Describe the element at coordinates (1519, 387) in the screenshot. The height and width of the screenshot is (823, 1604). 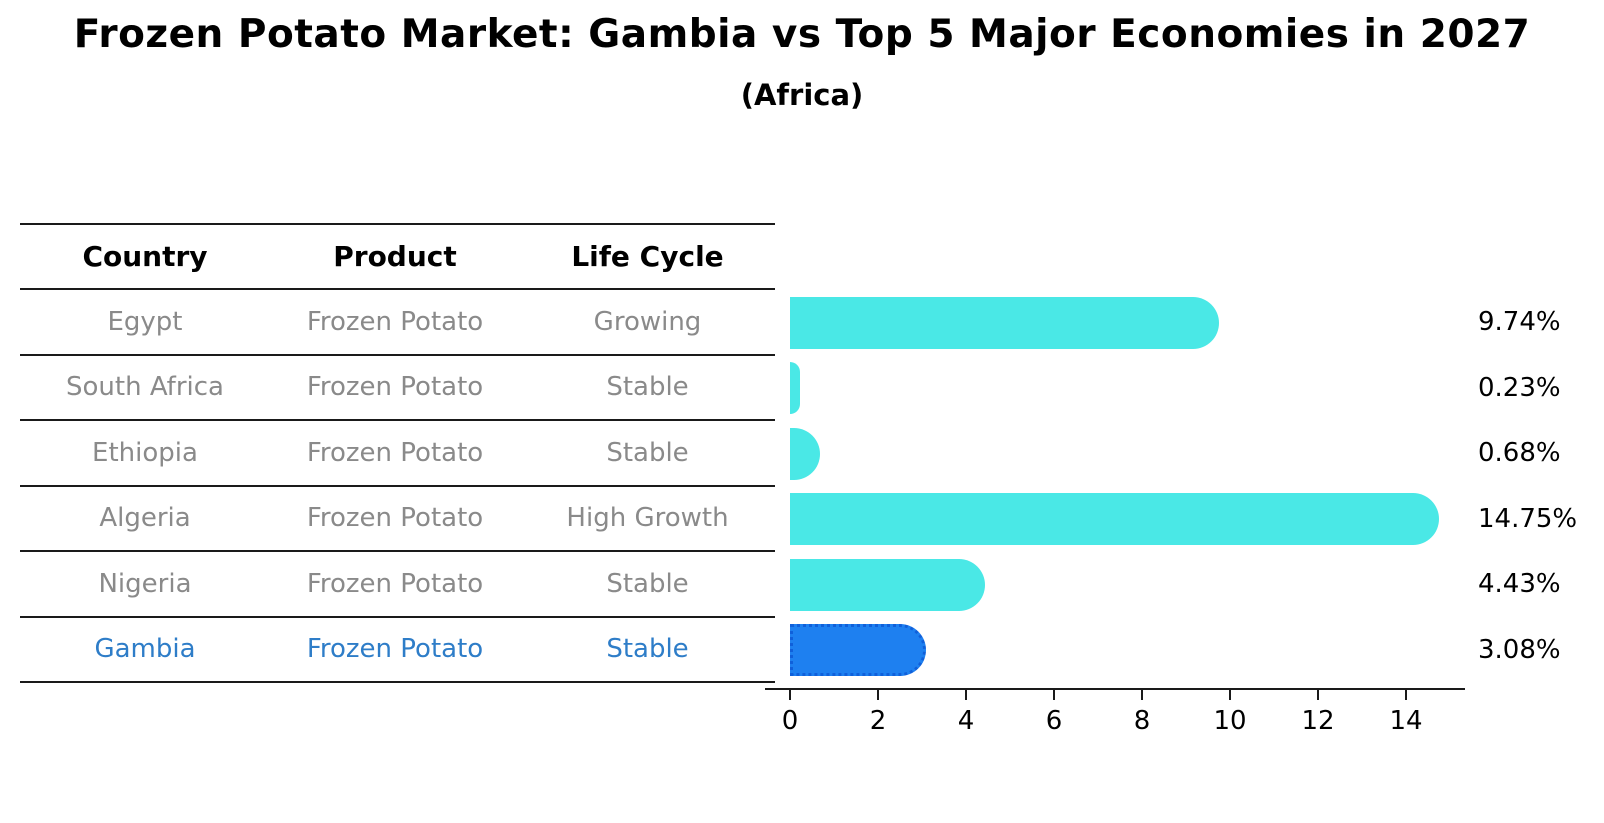
I see `value-label-south-africa: 0.23%` at that location.